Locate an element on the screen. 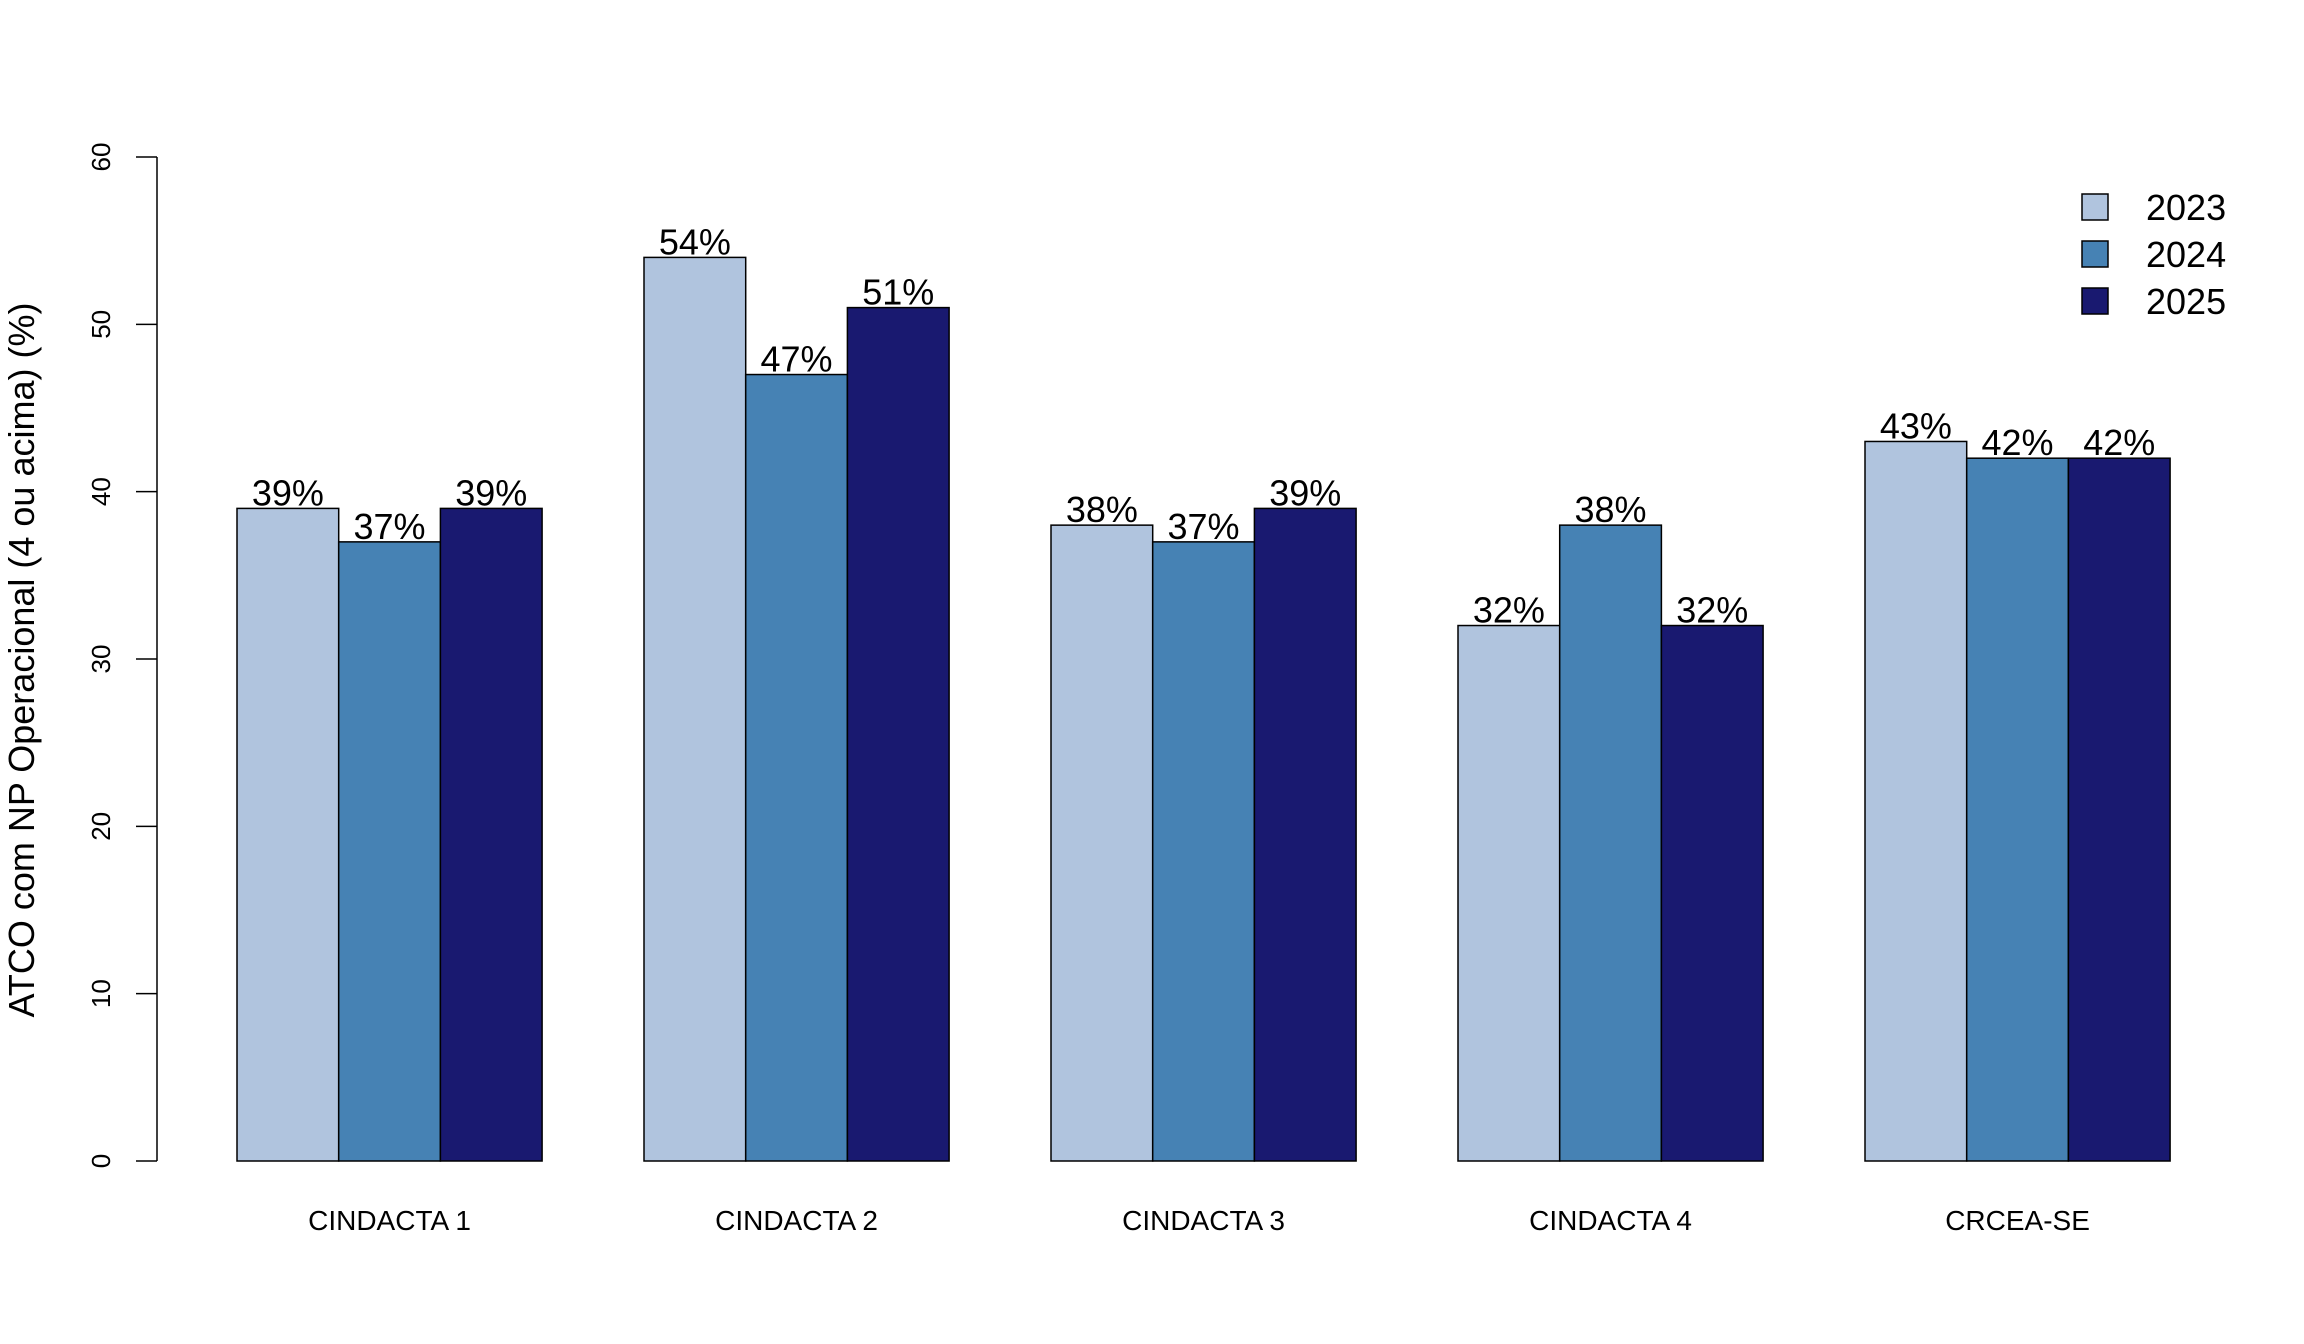  y-tick-label: 60 is located at coordinates (101, 157).